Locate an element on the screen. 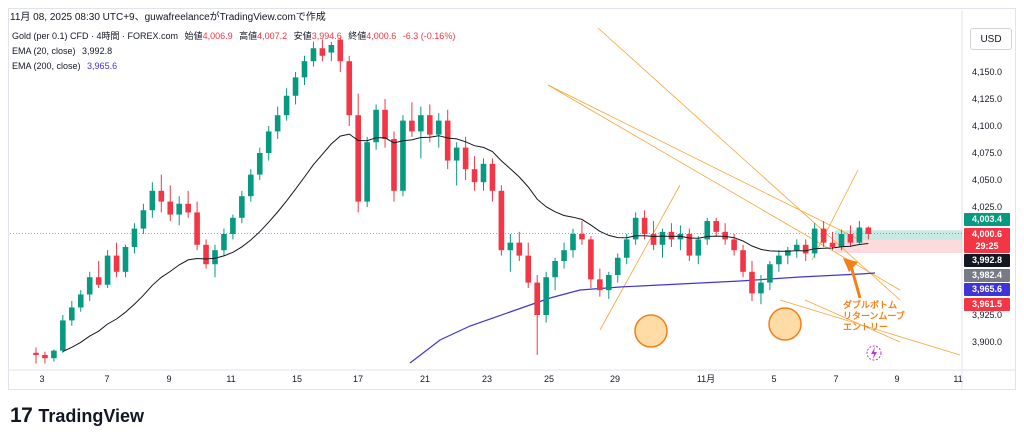 This screenshot has width=1024, height=441. ema20-value: 3,992.8 is located at coordinates (97, 51).